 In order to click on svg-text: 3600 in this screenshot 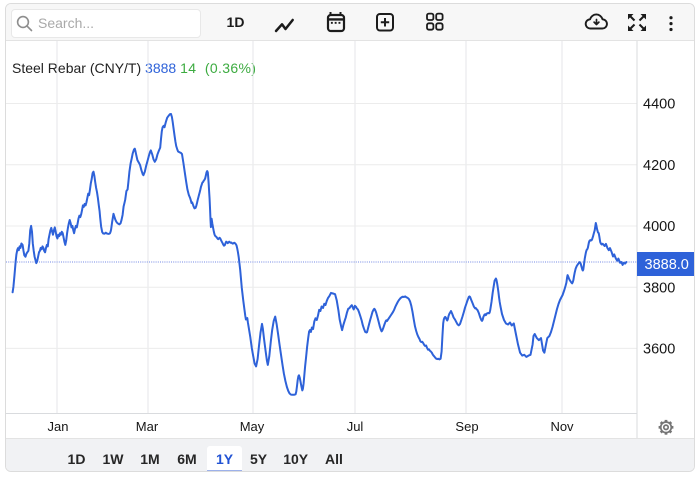, I will do `click(659, 350)`.